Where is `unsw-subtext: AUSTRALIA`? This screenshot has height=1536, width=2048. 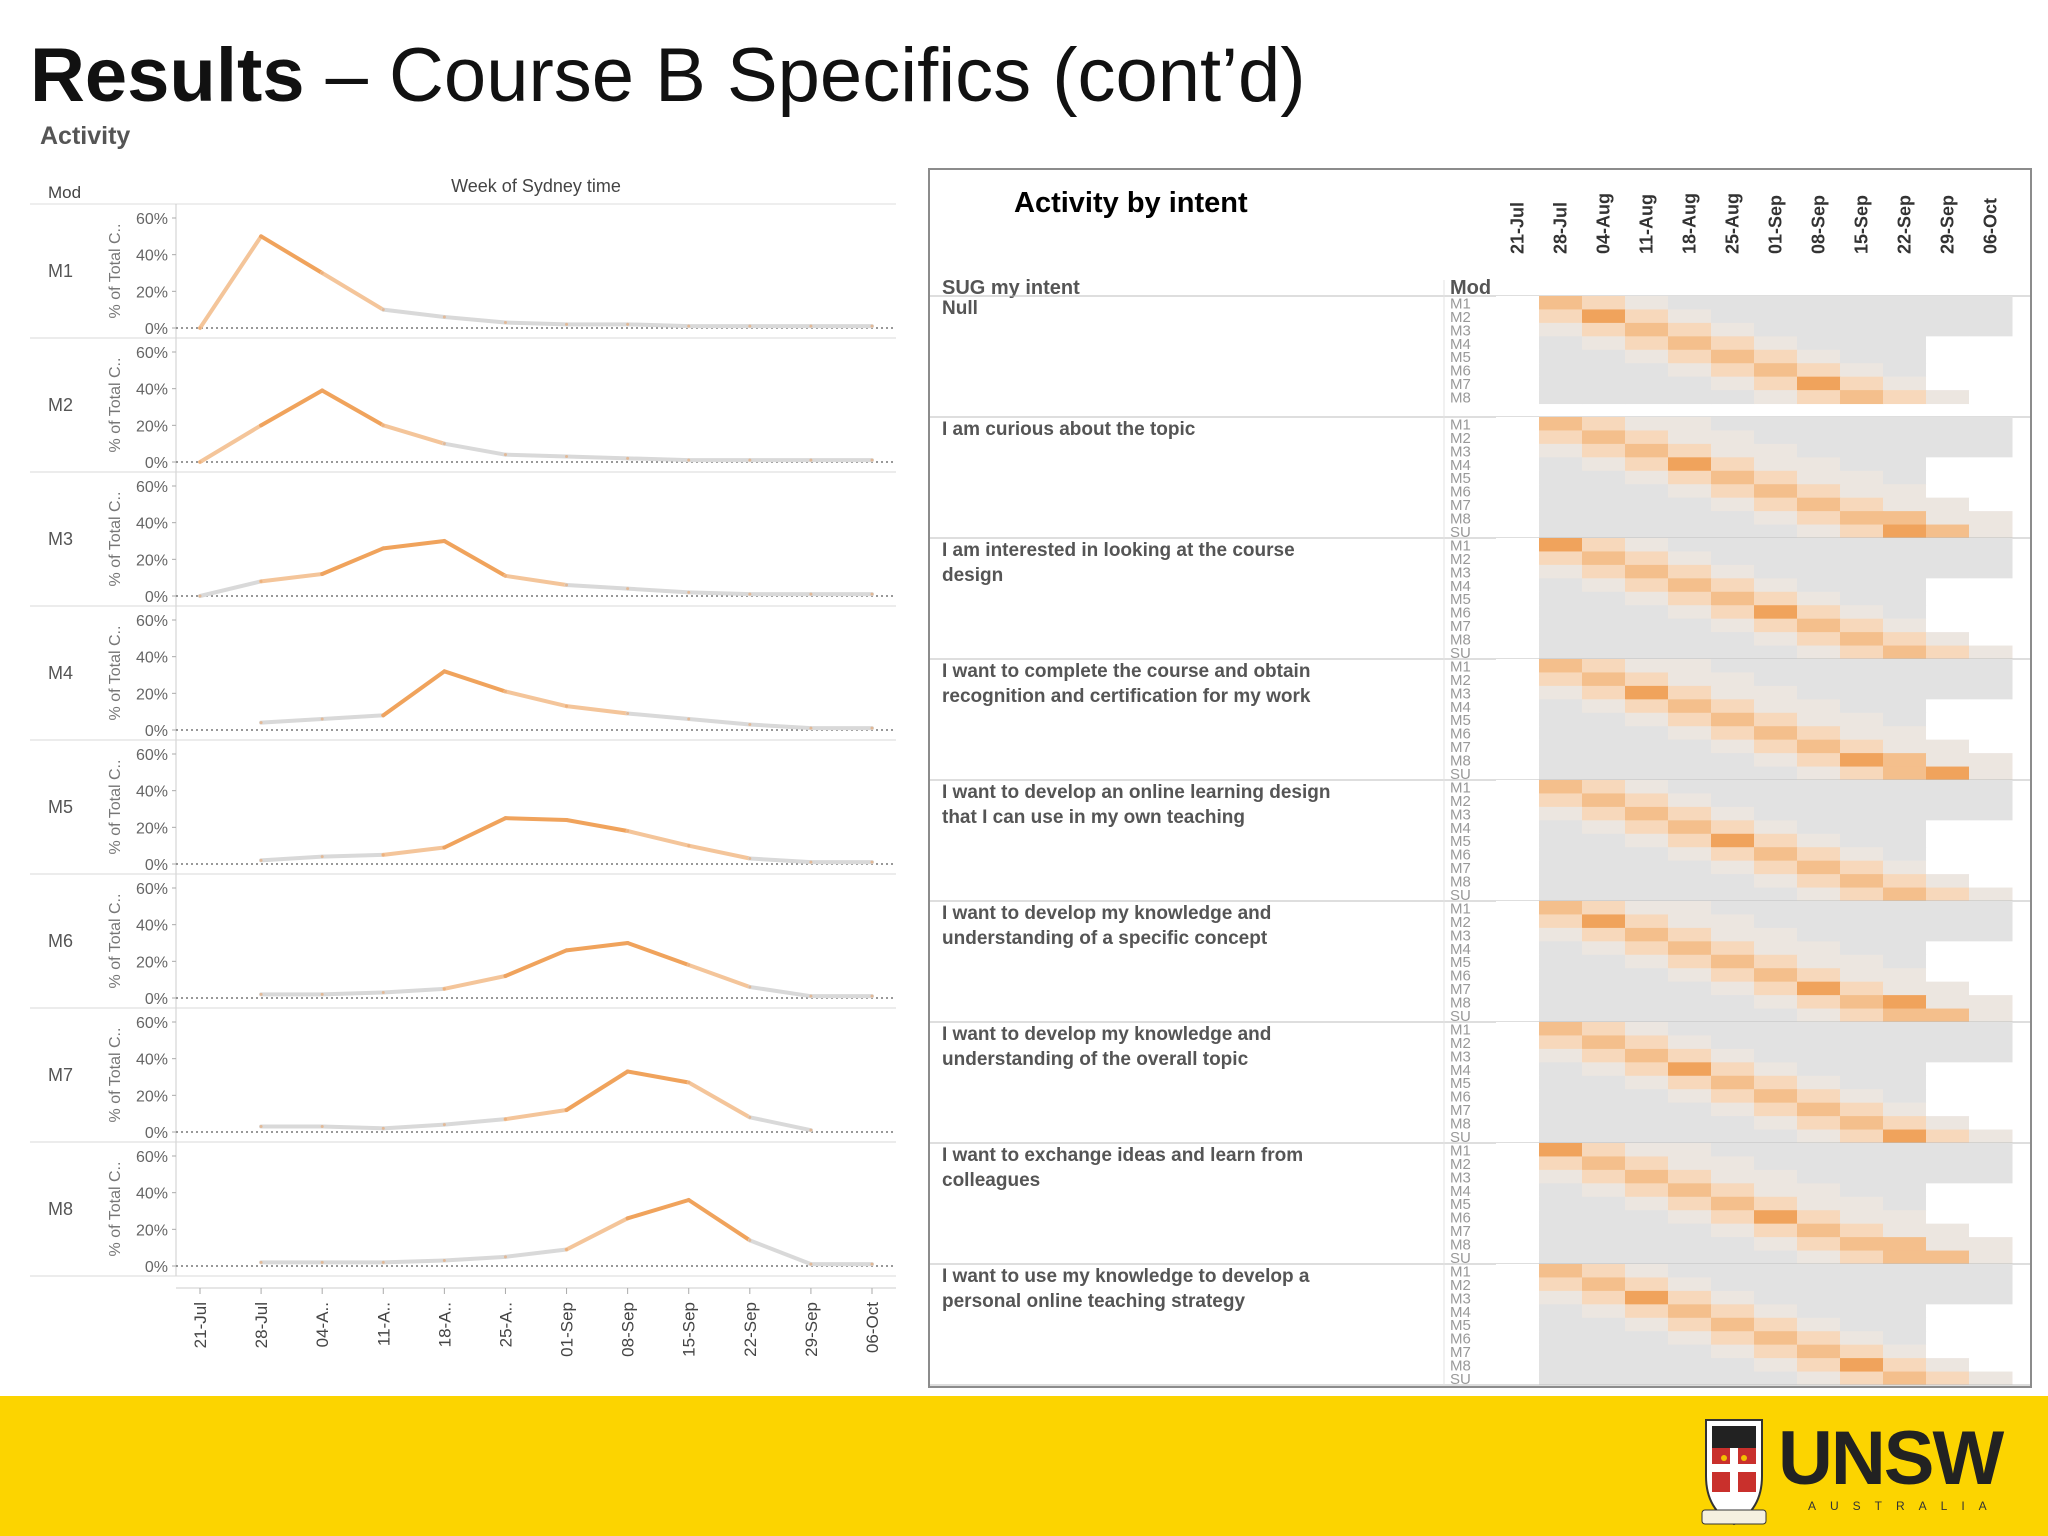
unsw-subtext: AUSTRALIA is located at coordinates (1904, 1506).